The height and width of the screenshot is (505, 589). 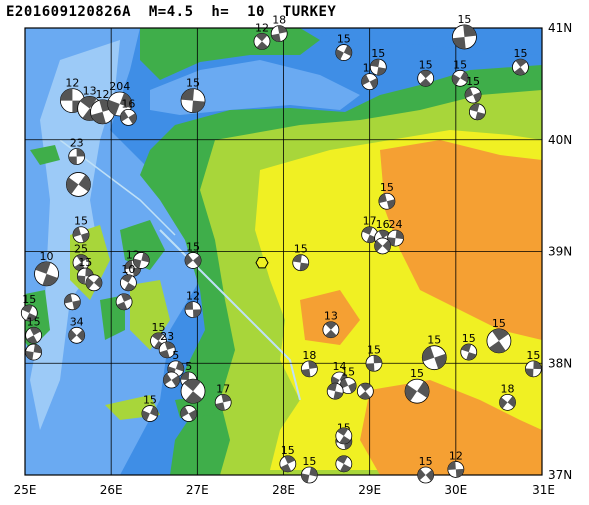 I want to click on mechanism-label: 10, so click(x=47, y=256).